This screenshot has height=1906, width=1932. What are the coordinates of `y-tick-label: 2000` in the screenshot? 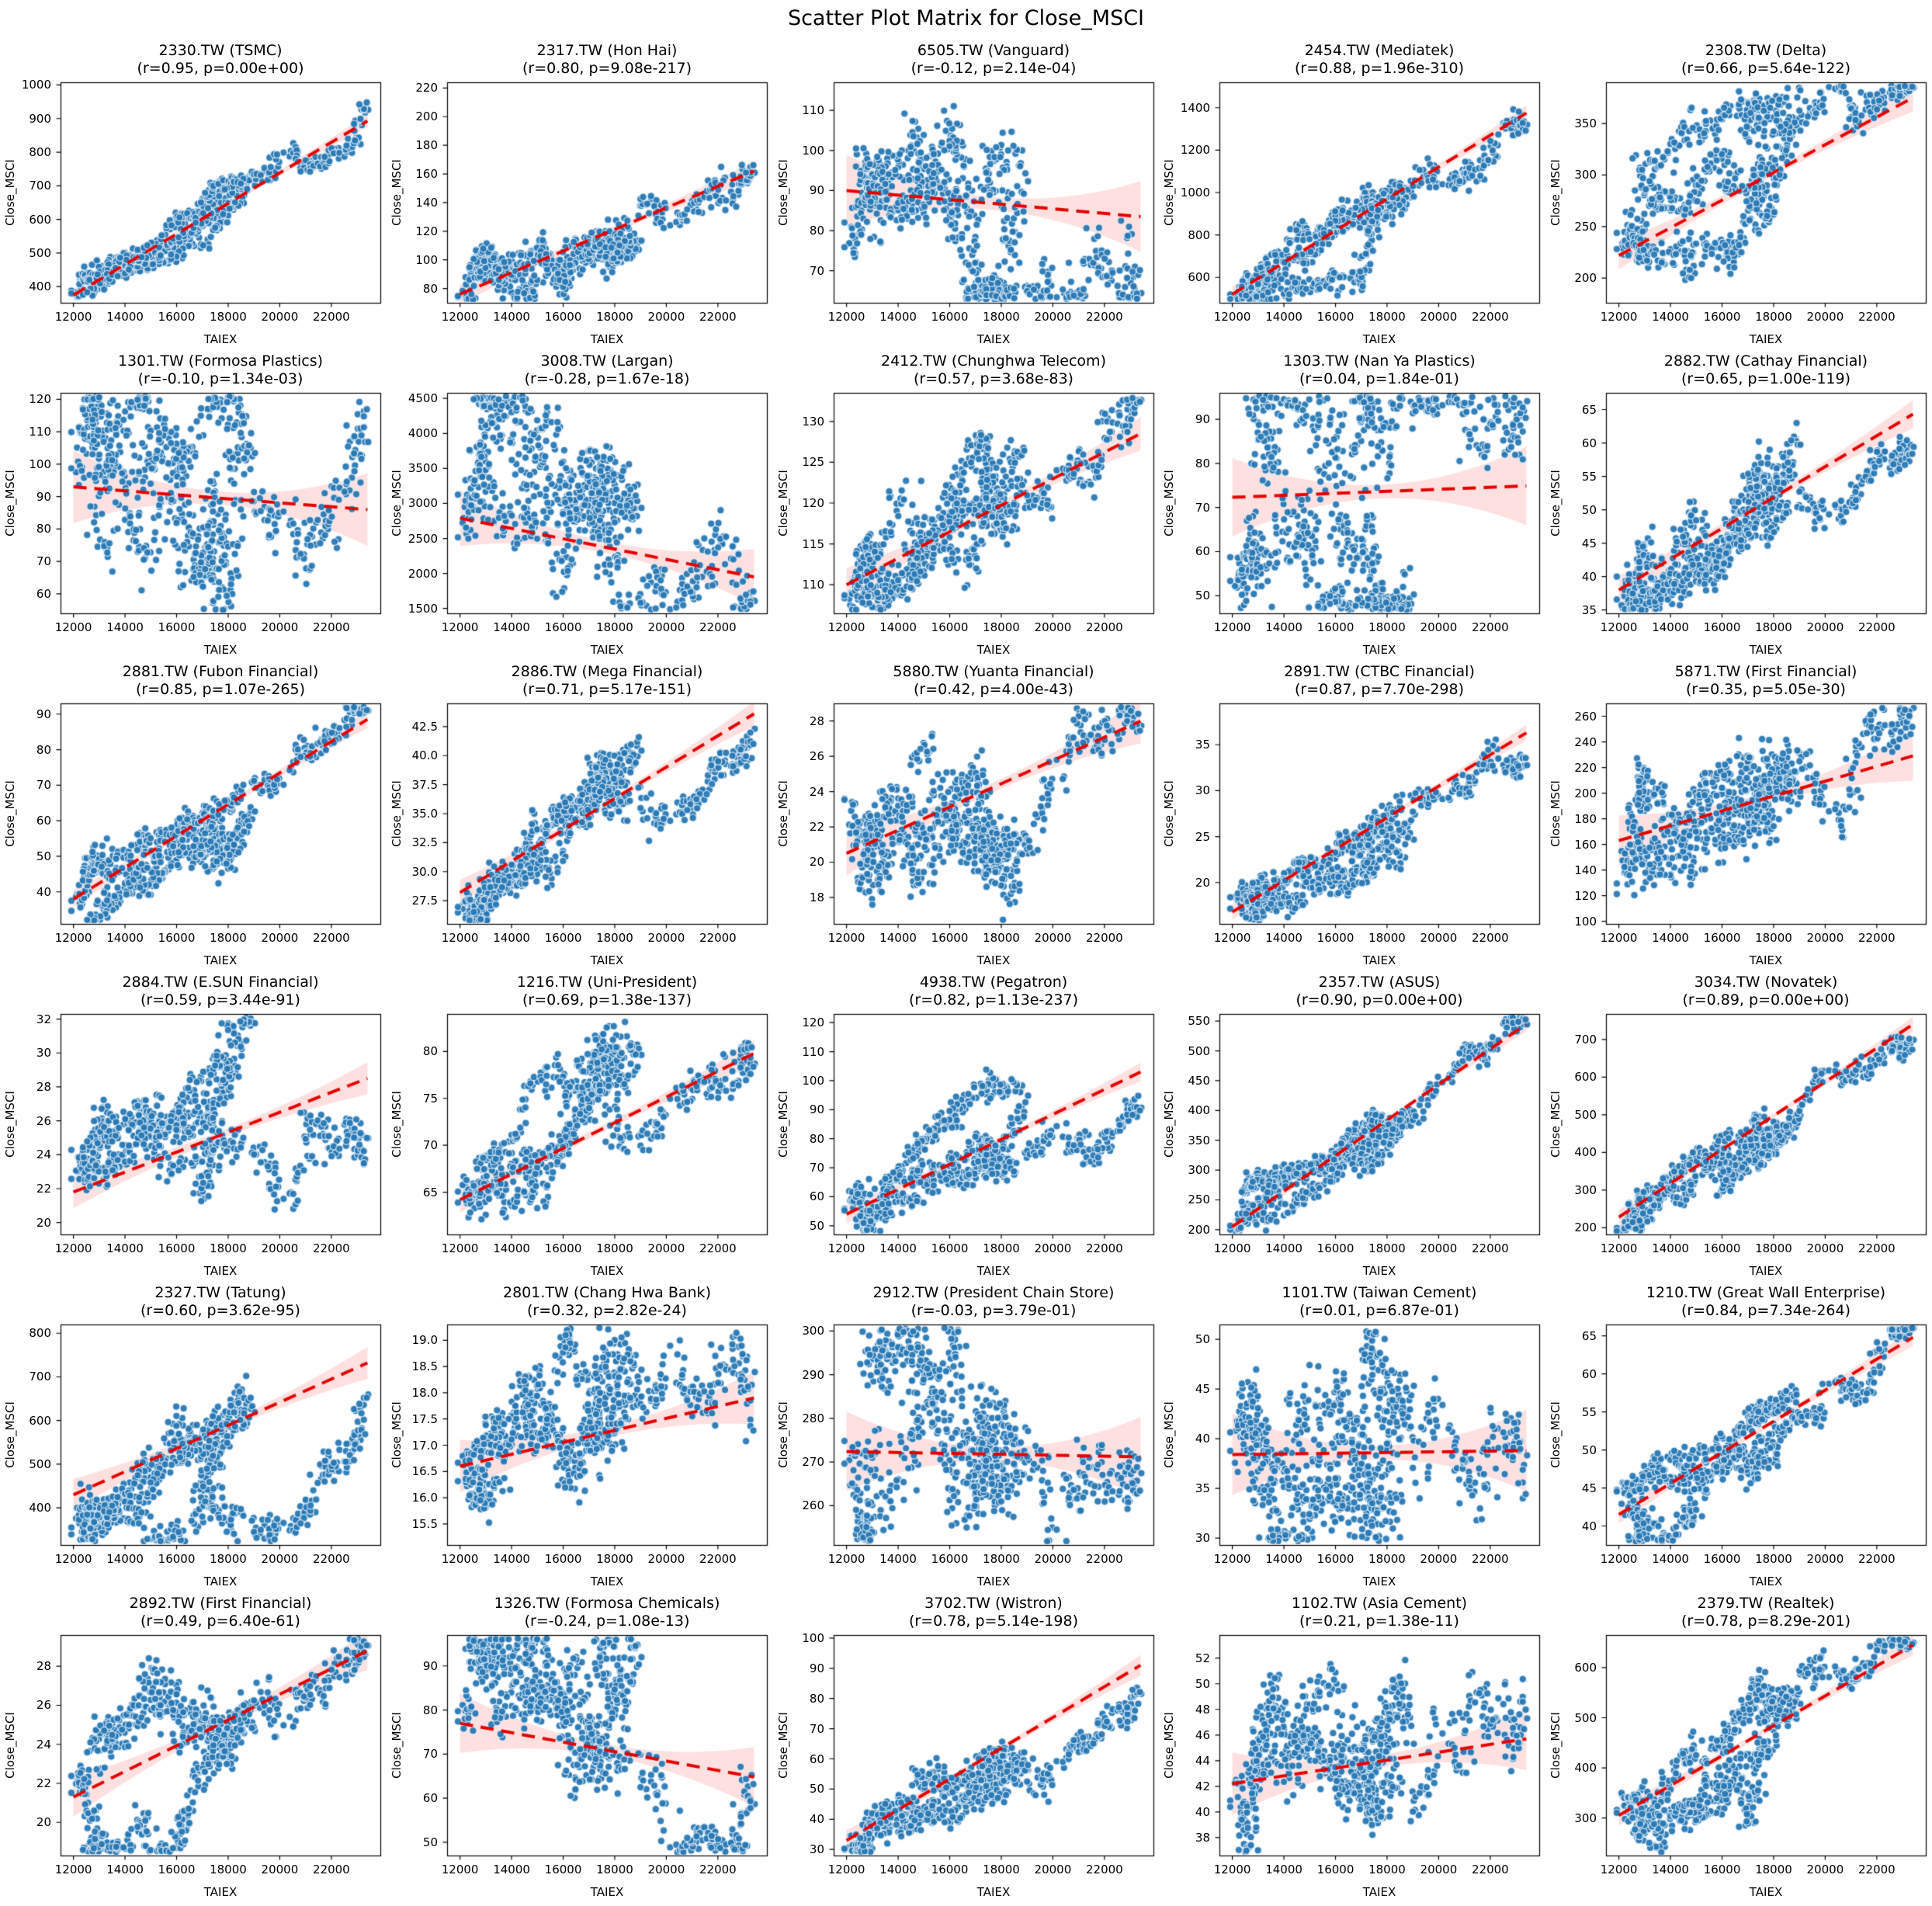 It's located at (423, 573).